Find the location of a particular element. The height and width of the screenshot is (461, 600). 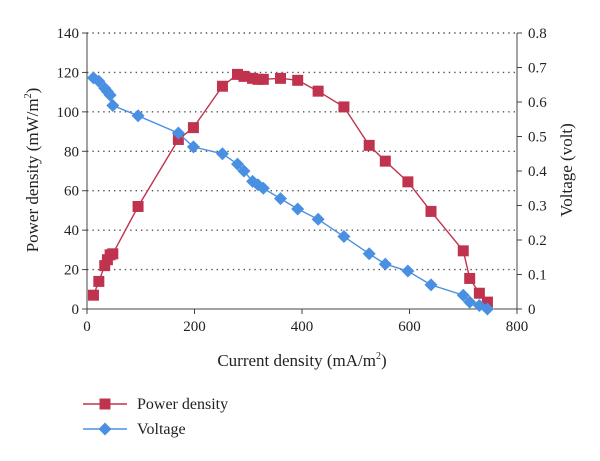

x-axis-title: Current density (mA/m2) is located at coordinates (301, 360).